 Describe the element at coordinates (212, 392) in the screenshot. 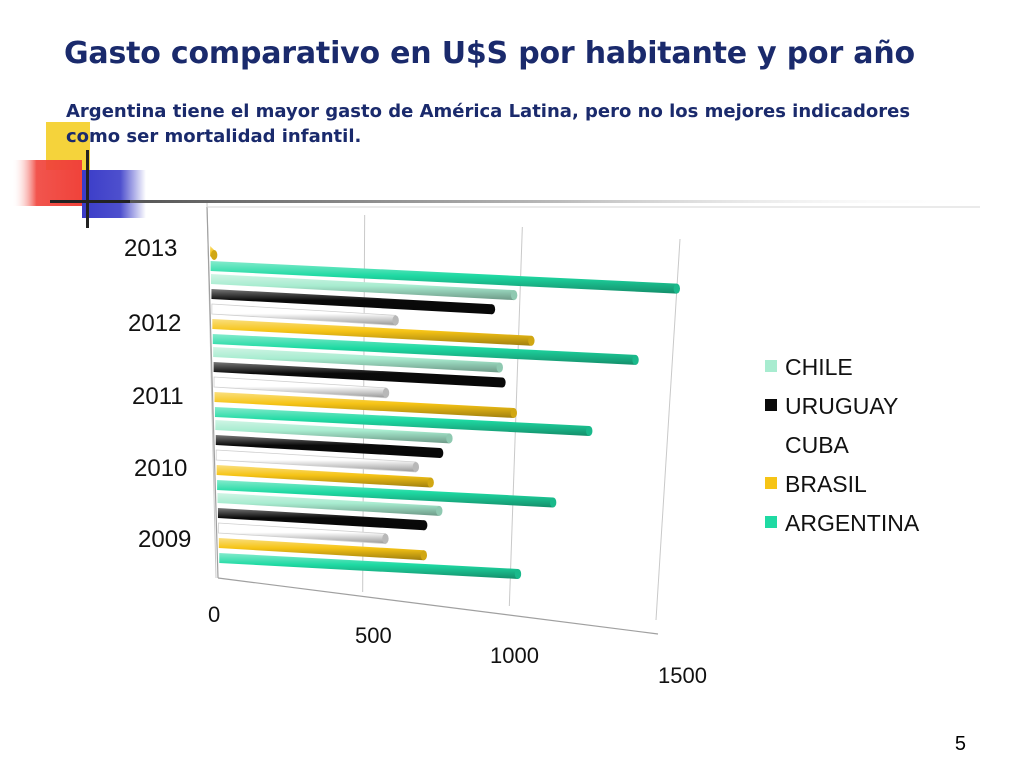

I see `y-axis-line` at that location.